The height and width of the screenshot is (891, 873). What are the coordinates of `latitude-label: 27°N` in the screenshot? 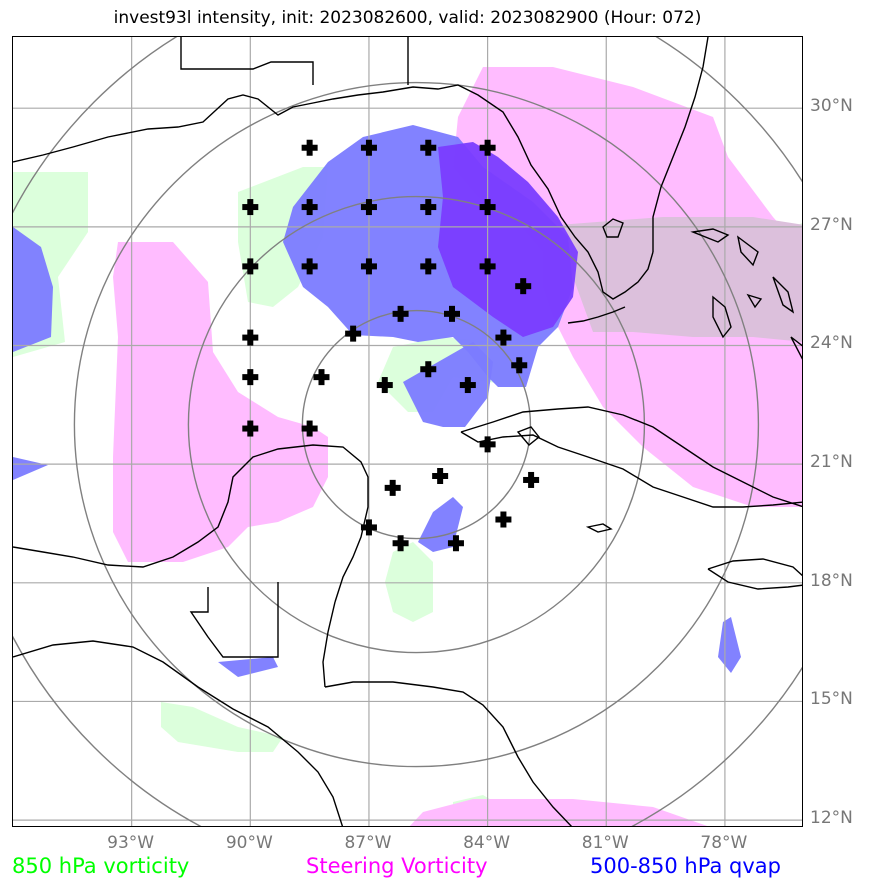 It's located at (831, 224).